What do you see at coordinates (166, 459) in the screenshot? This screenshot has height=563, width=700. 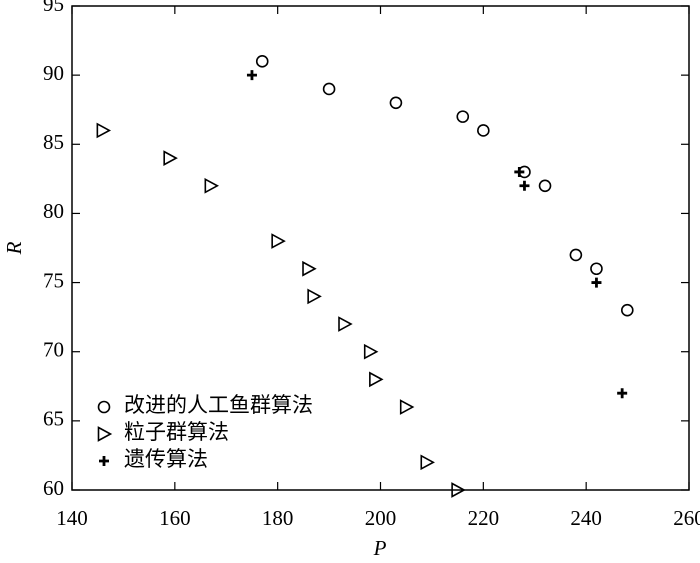 I see `legend-label: 遗传算法` at bounding box center [166, 459].